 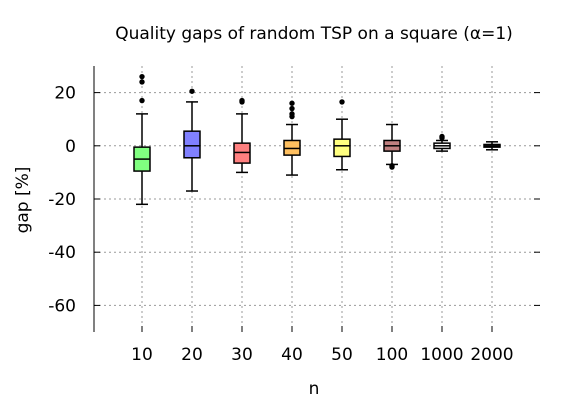 I want to click on x-tick-label: 1000, so click(x=441, y=355).